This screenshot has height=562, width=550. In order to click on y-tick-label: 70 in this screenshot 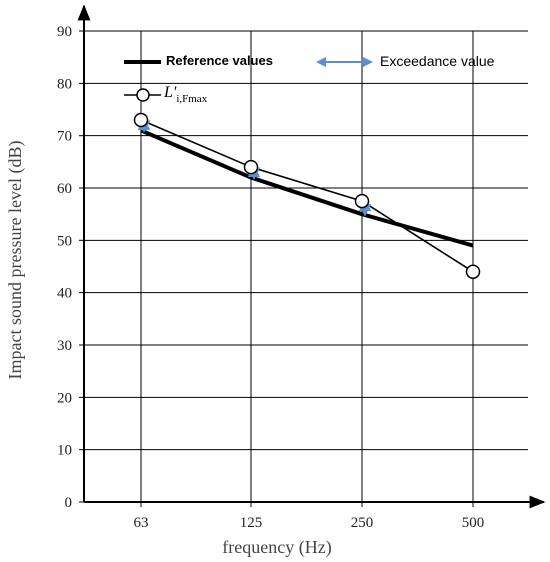, I will do `click(64, 137)`.